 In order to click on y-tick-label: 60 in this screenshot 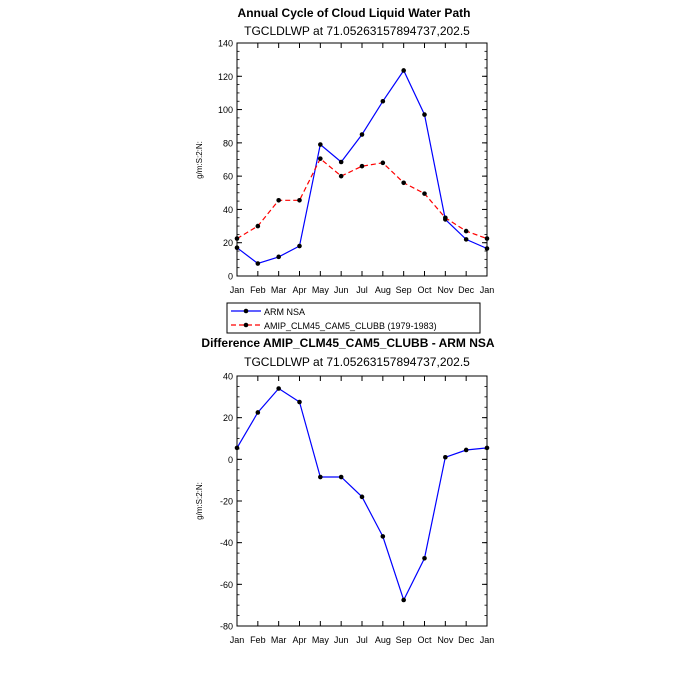, I will do `click(228, 177)`.